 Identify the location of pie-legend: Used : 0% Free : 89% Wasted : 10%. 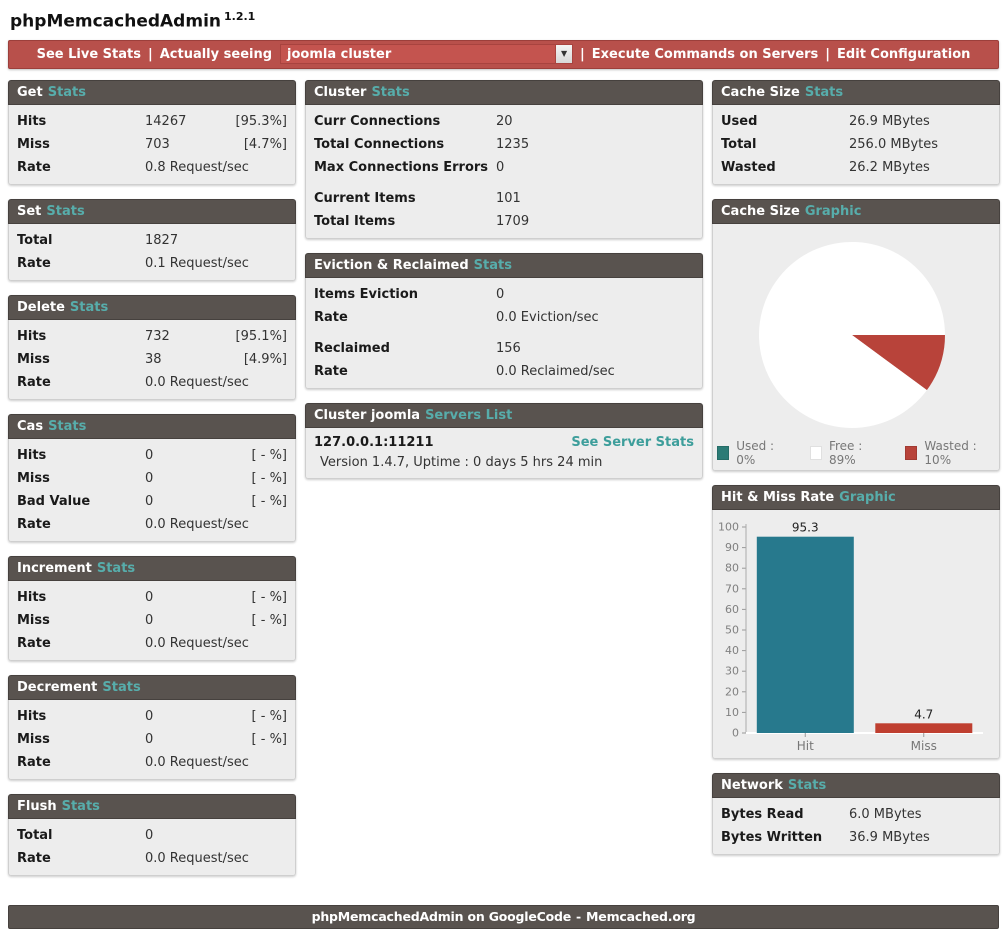
(856, 453).